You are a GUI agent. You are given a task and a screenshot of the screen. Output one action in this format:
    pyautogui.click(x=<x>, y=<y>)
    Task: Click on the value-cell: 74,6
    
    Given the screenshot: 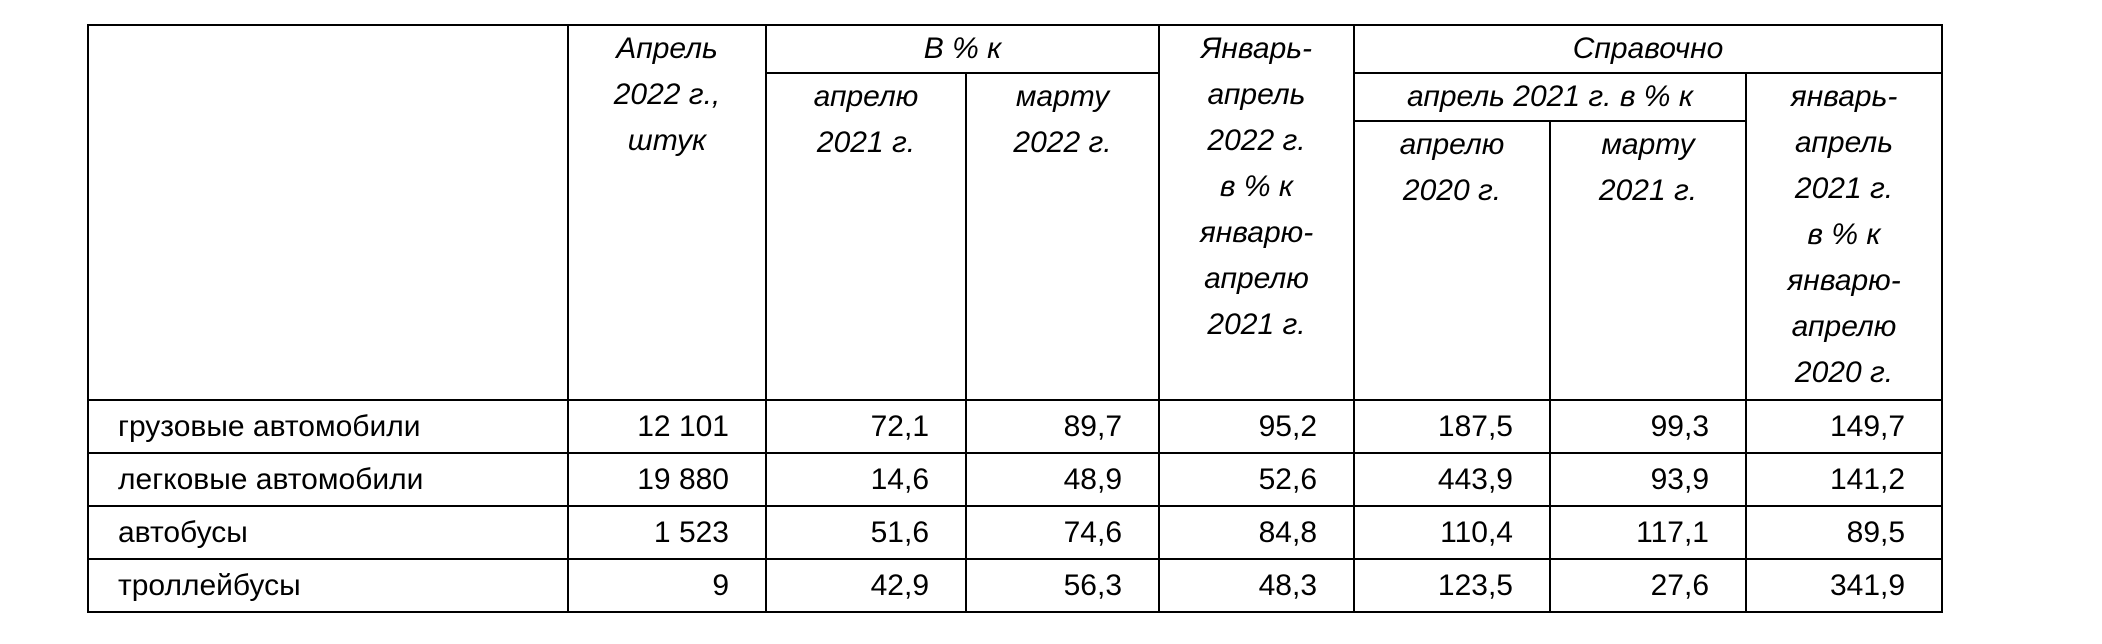 What is the action you would take?
    pyautogui.click(x=1062, y=532)
    